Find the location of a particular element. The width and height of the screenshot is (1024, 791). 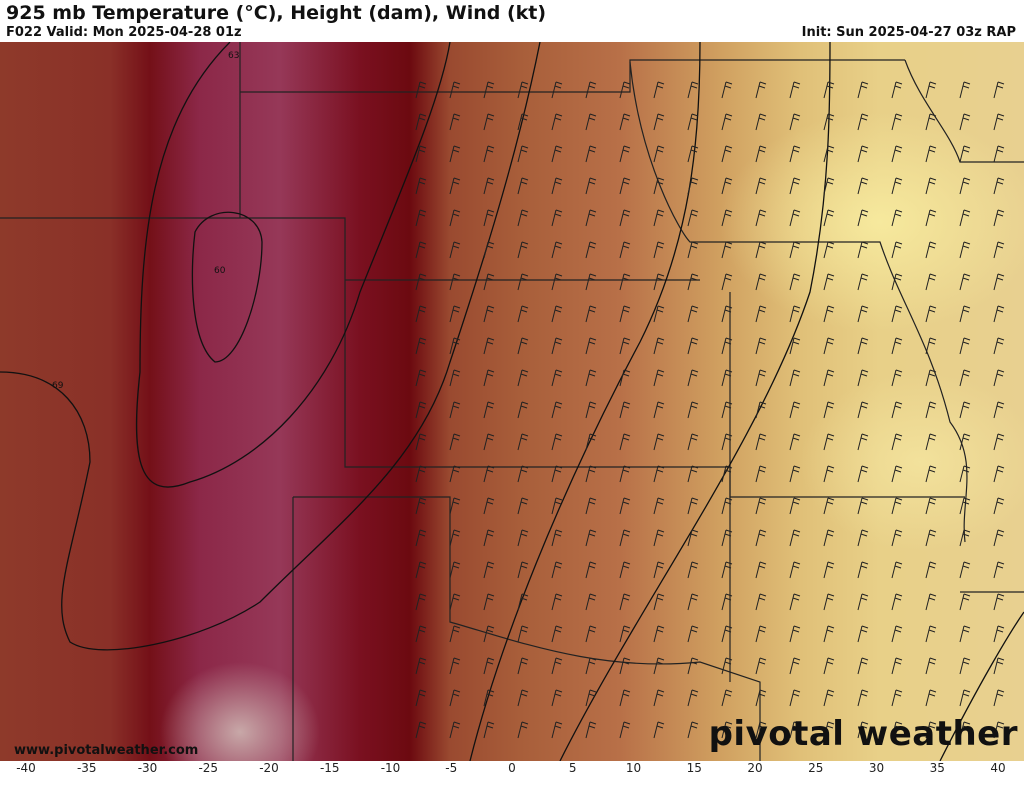

colorbar-tick: -10 is located at coordinates (390, 768).